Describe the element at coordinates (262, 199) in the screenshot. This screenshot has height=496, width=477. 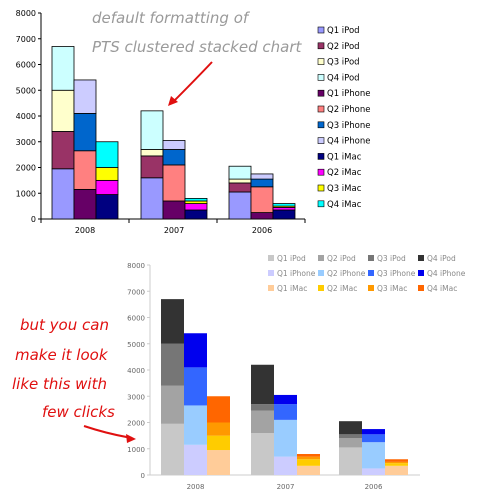
I see `bar-2006-q2-iphone` at that location.